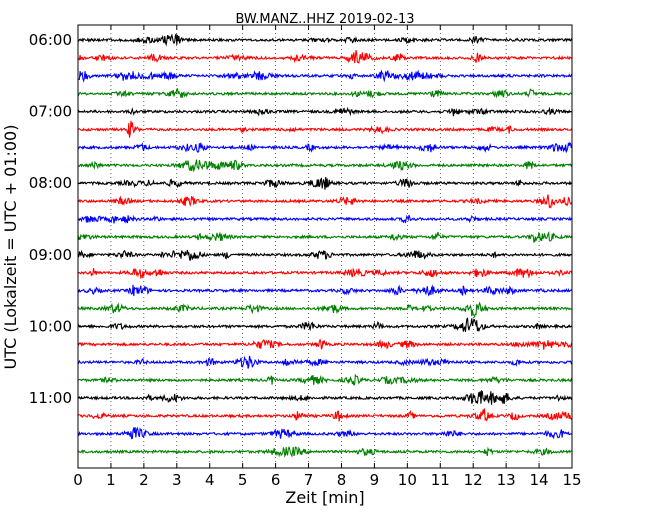 The width and height of the screenshot is (650, 520). I want to click on x-tick-label: 1, so click(111, 480).